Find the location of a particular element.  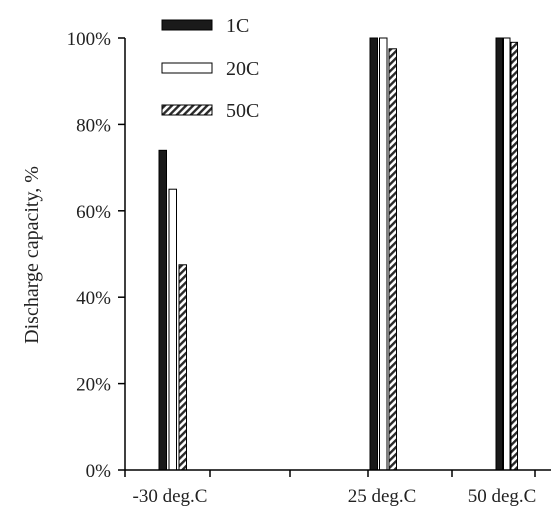

y-tick-label: 40% is located at coordinates (93, 298).